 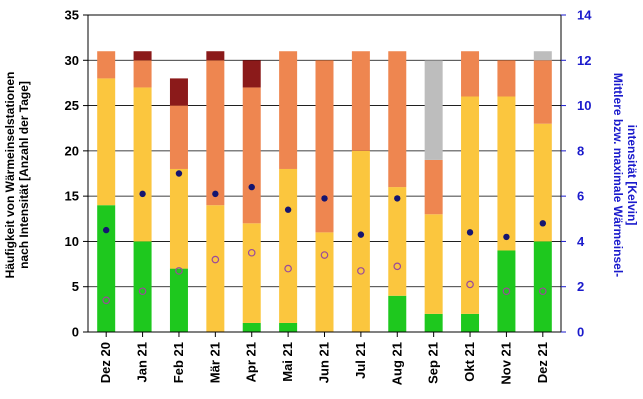 What do you see at coordinates (10, 175) in the screenshot?
I see `left-axis-title-line-1: Häufigkeit von Wärmeinselstationen` at bounding box center [10, 175].